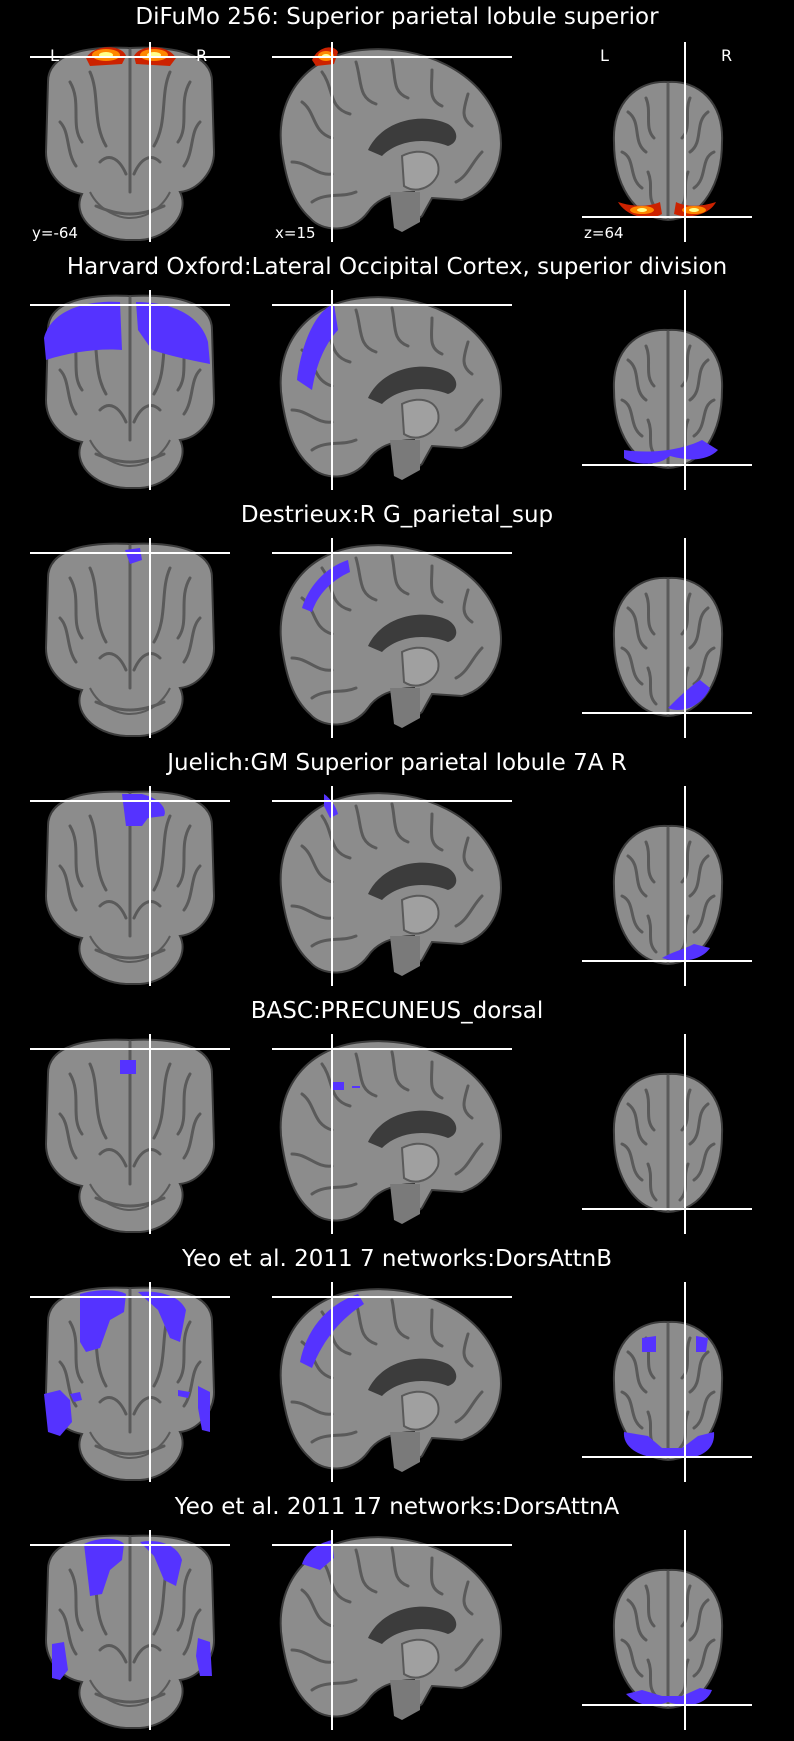 This screenshot has width=794, height=1741. What do you see at coordinates (397, 763) in the screenshot?
I see `panel-title: Juelich:GM Superior parietal lobule 7A R` at bounding box center [397, 763].